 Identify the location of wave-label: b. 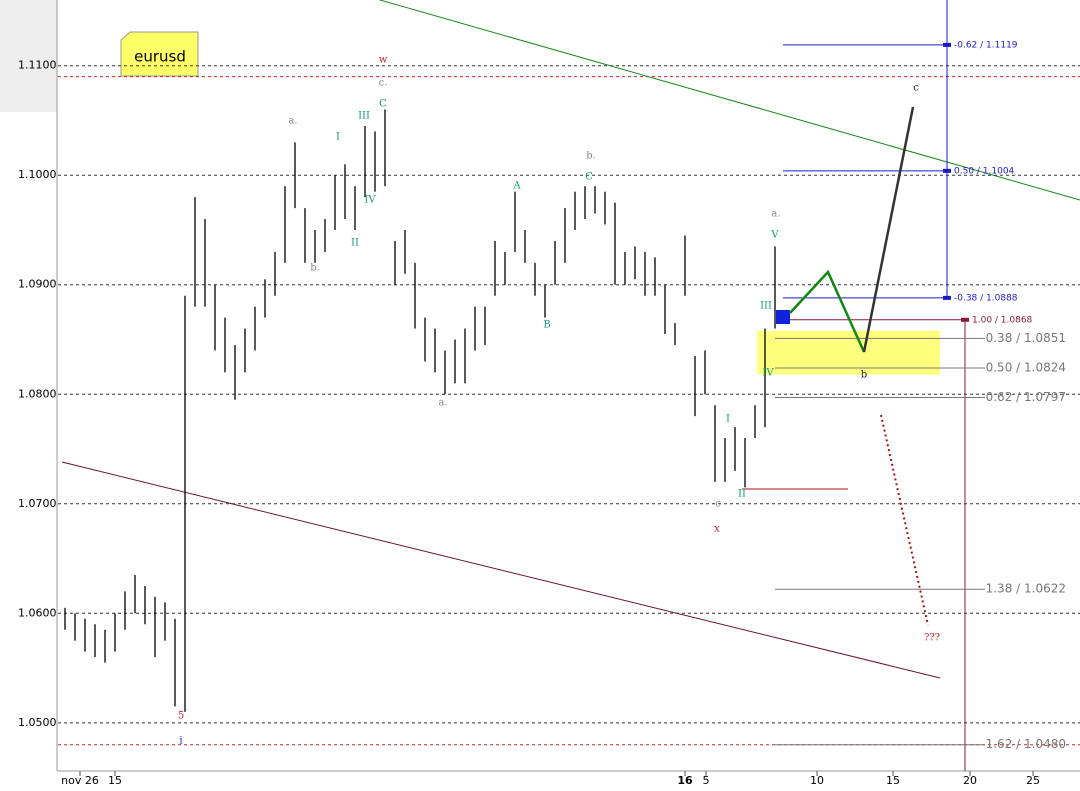
(864, 375).